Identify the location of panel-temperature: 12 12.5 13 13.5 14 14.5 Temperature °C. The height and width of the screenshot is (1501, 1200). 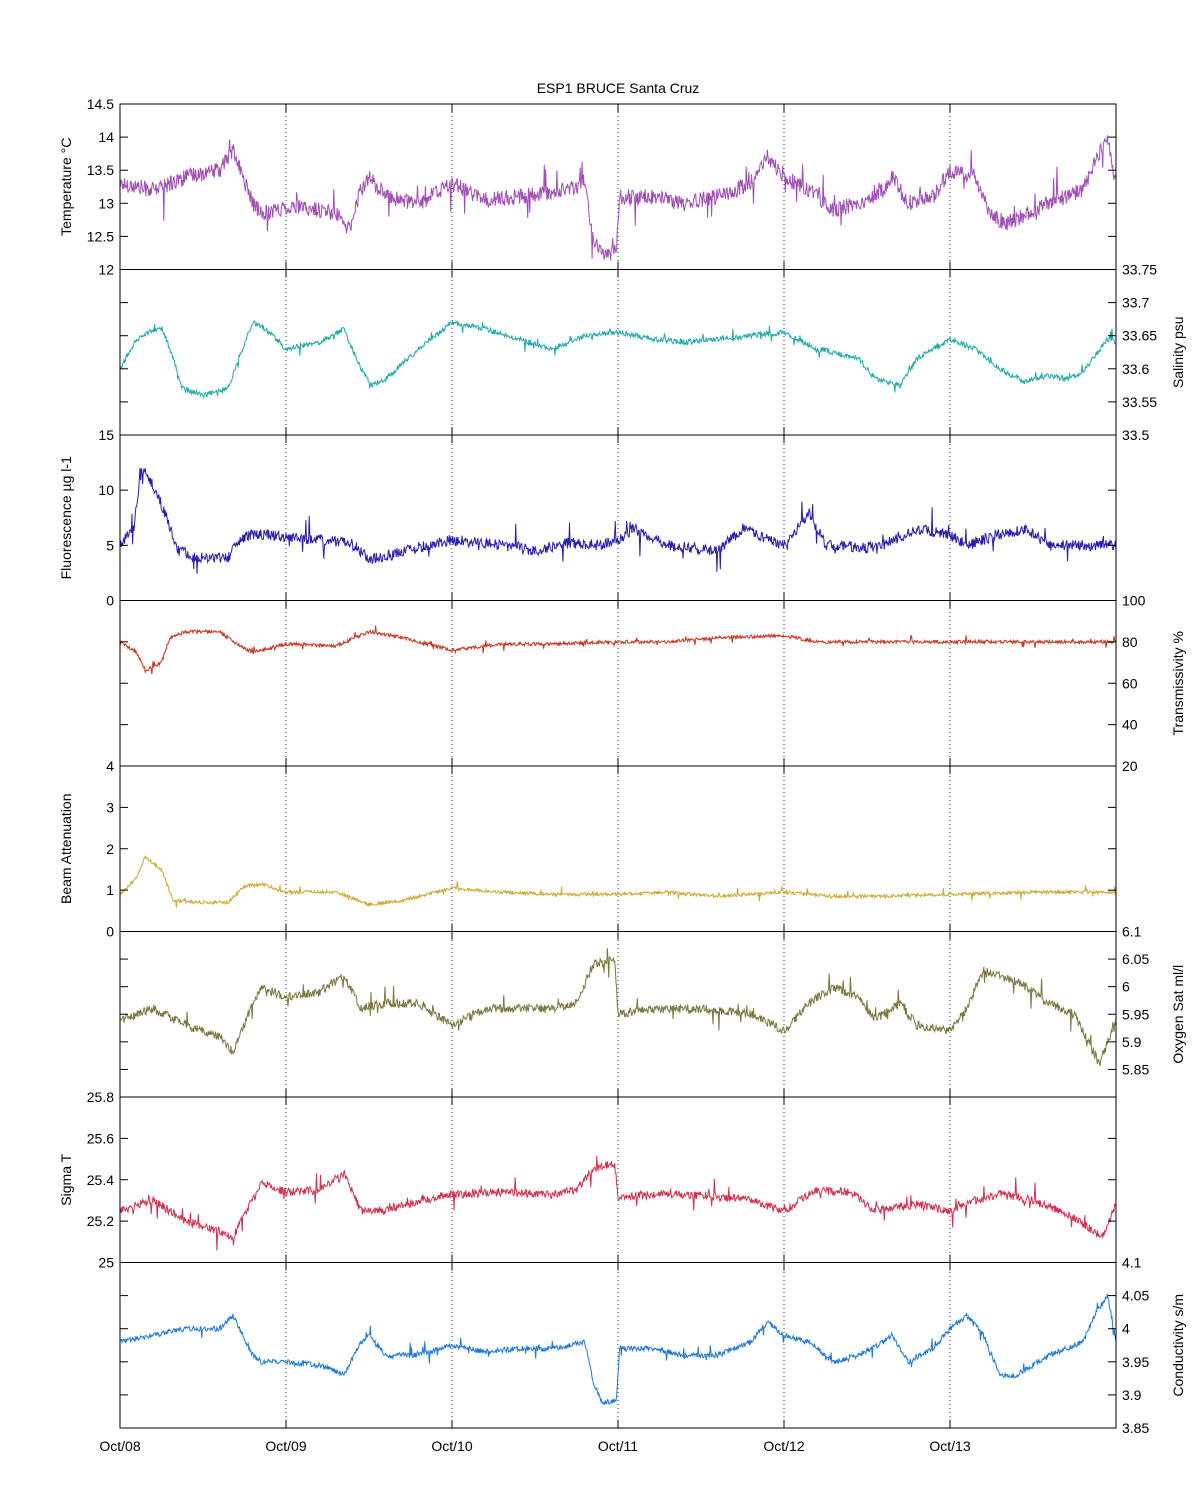
(587, 187).